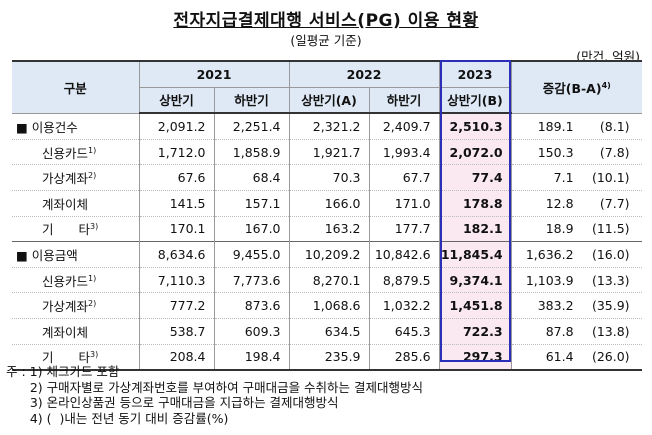 The width and height of the screenshot is (652, 435). What do you see at coordinates (475, 254) in the screenshot?
I see `cell-2023-h1: 11,845.4` at bounding box center [475, 254].